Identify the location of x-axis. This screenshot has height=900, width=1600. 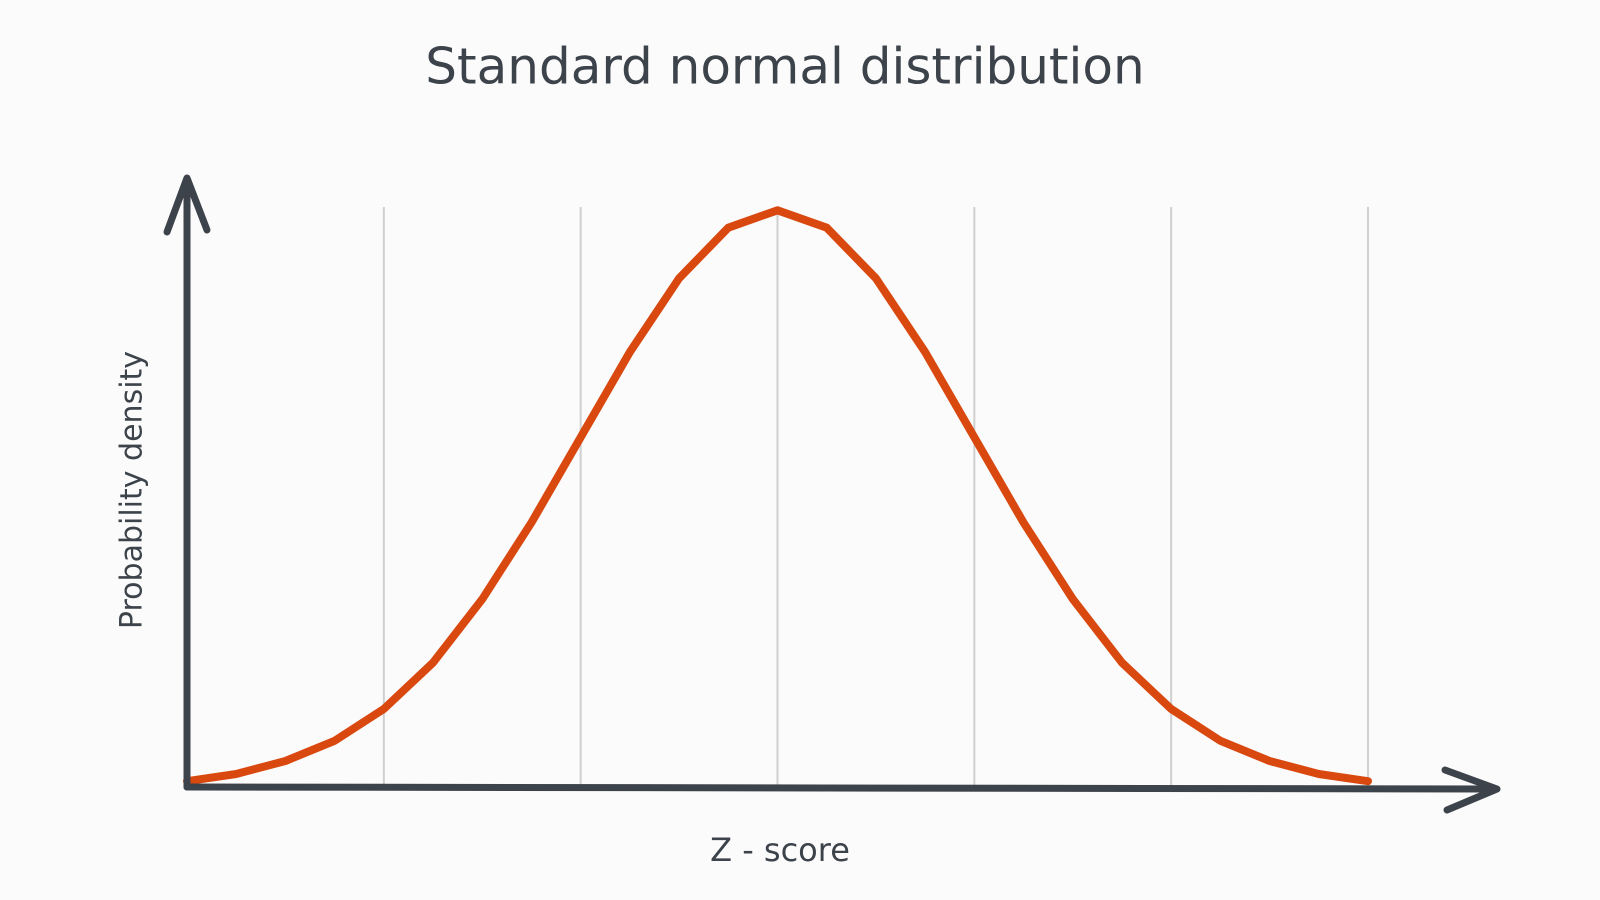
(841, 788).